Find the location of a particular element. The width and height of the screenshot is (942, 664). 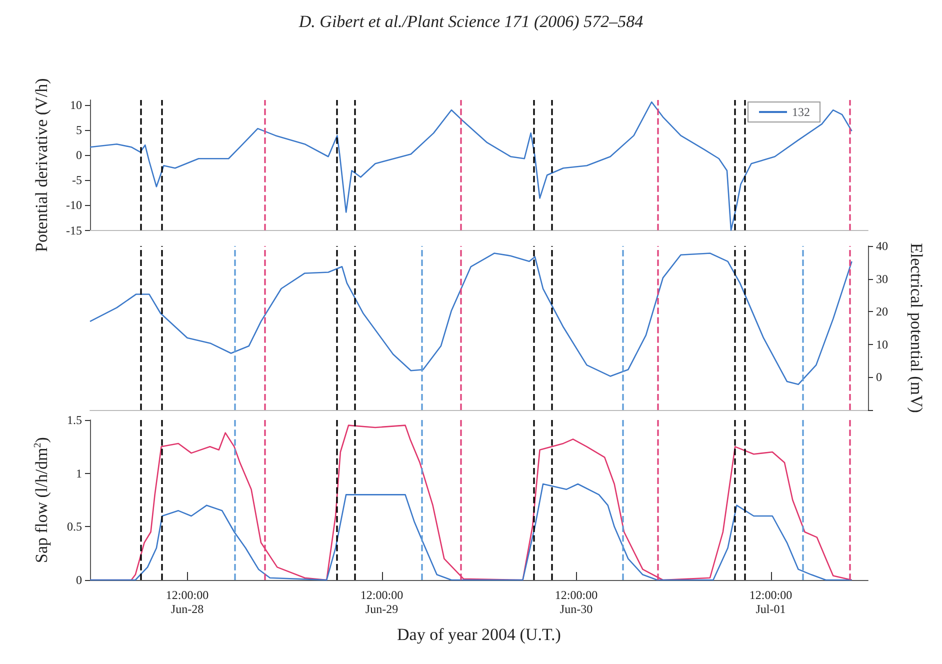

y-tick-label: 5 is located at coordinates (79, 130).